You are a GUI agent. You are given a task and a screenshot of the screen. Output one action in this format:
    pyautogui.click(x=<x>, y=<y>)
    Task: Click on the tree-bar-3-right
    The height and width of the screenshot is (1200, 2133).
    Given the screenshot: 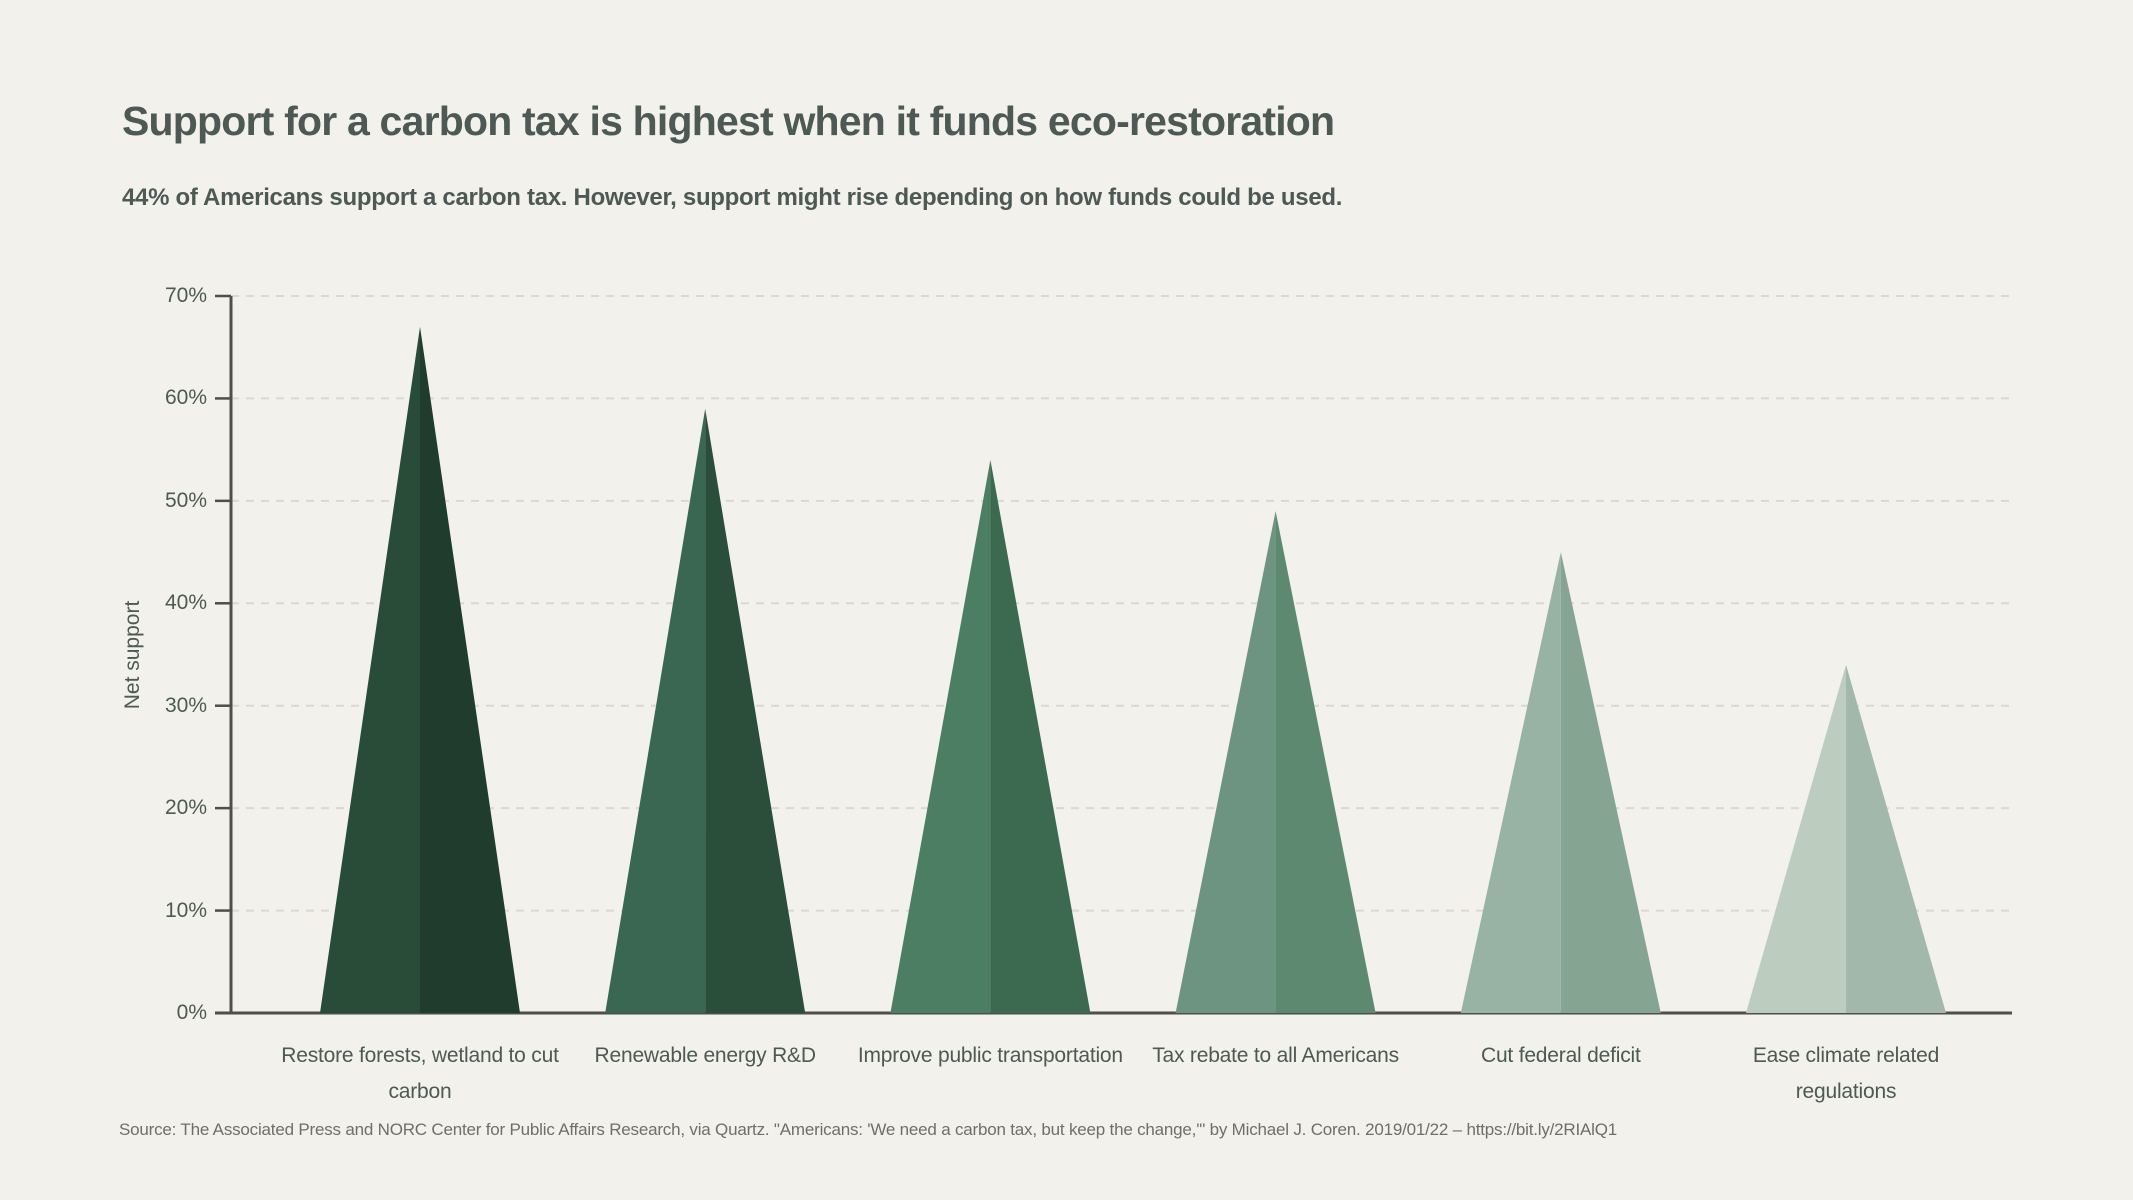 What is the action you would take?
    pyautogui.click(x=1040, y=736)
    